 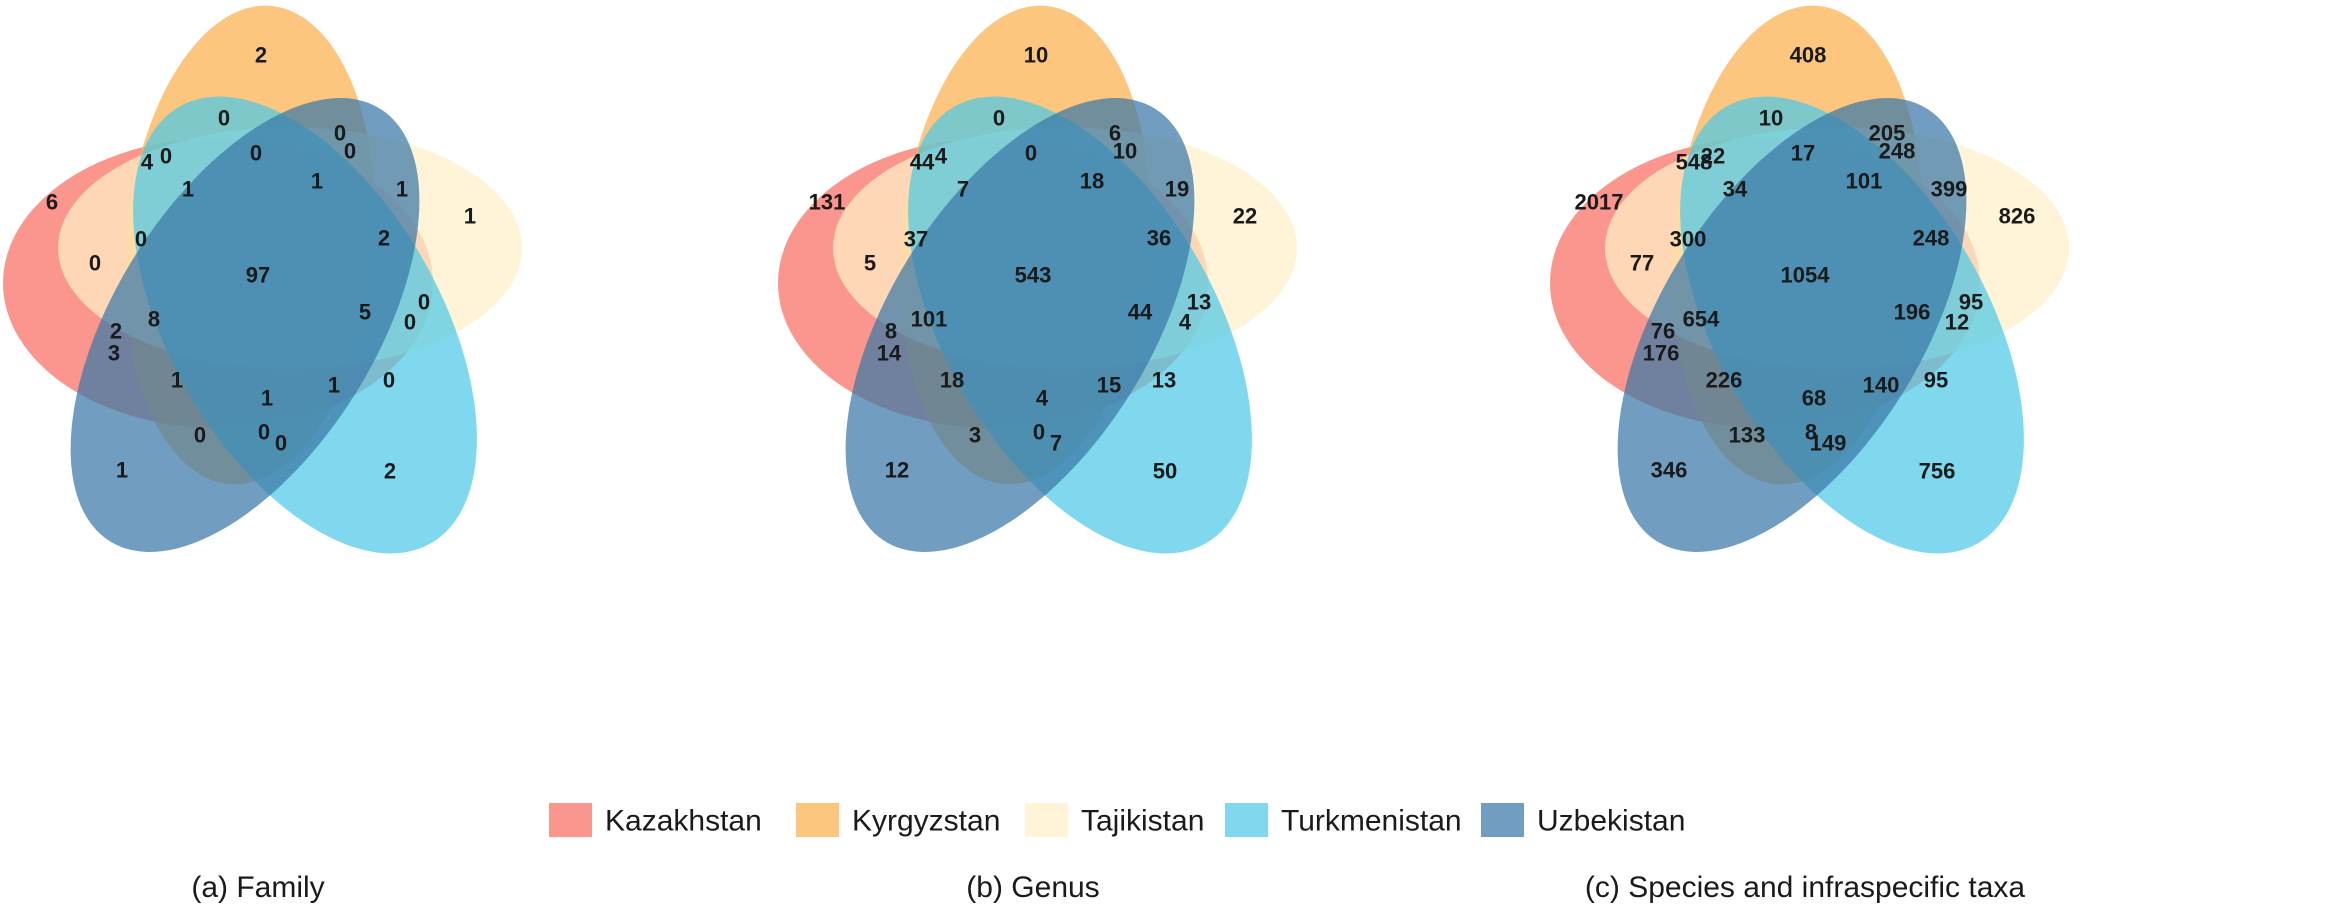 I want to click on region-count: 826, so click(x=2017, y=216).